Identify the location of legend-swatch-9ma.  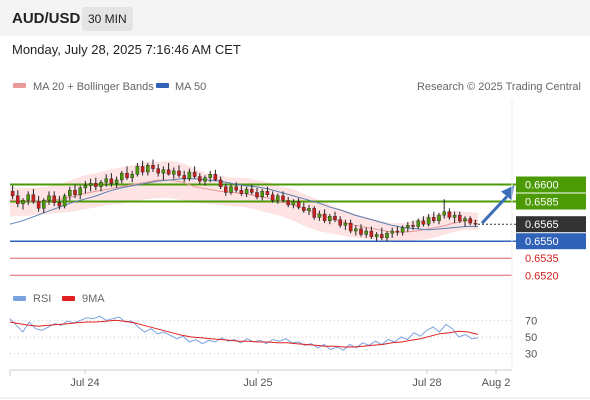
(68, 298).